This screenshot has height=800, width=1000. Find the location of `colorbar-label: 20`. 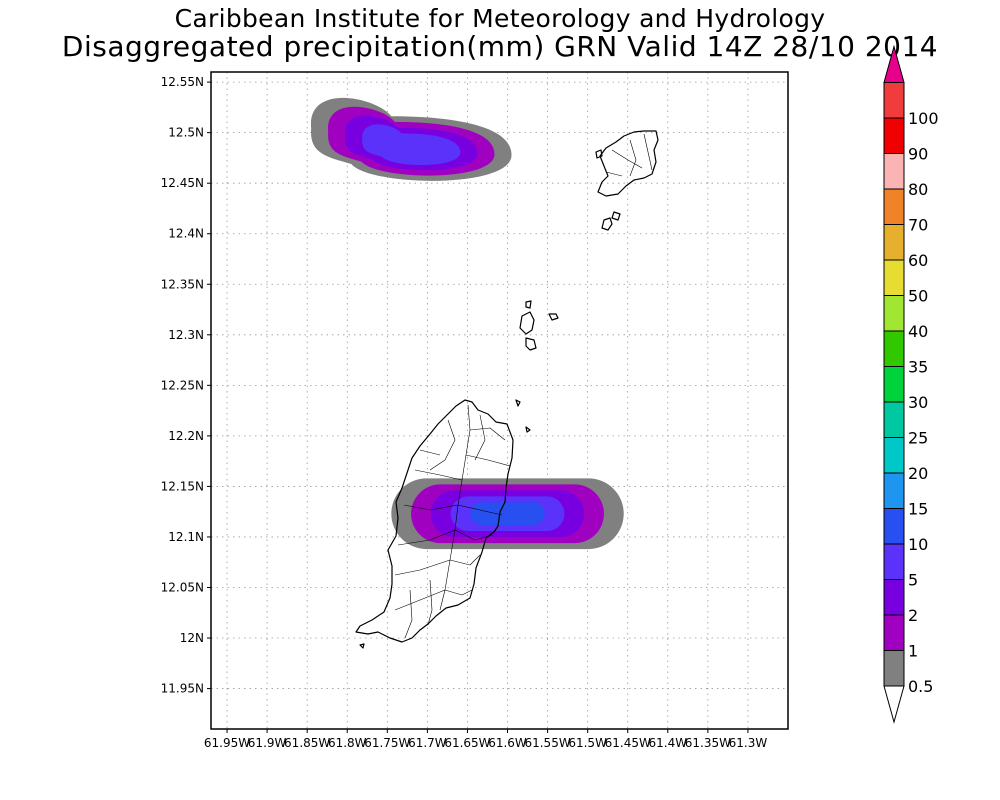

colorbar-label: 20 is located at coordinates (918, 473).